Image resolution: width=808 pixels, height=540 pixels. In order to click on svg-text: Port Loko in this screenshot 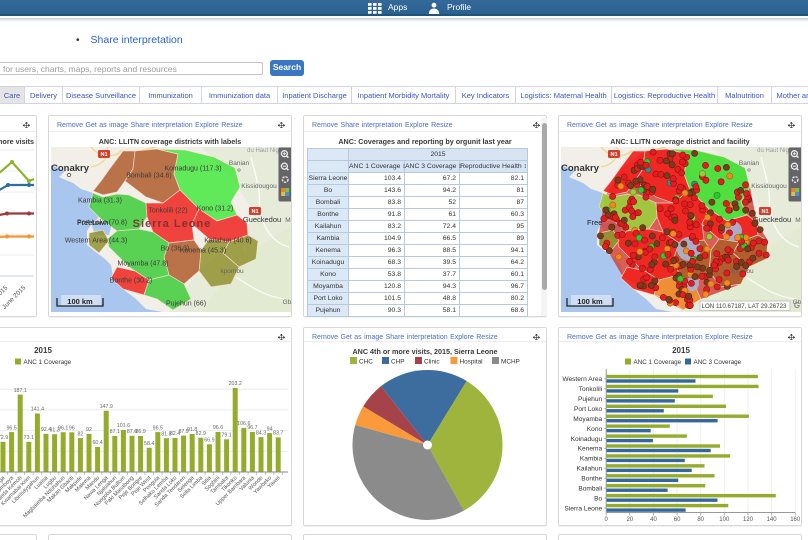, I will do `click(588, 409)`.